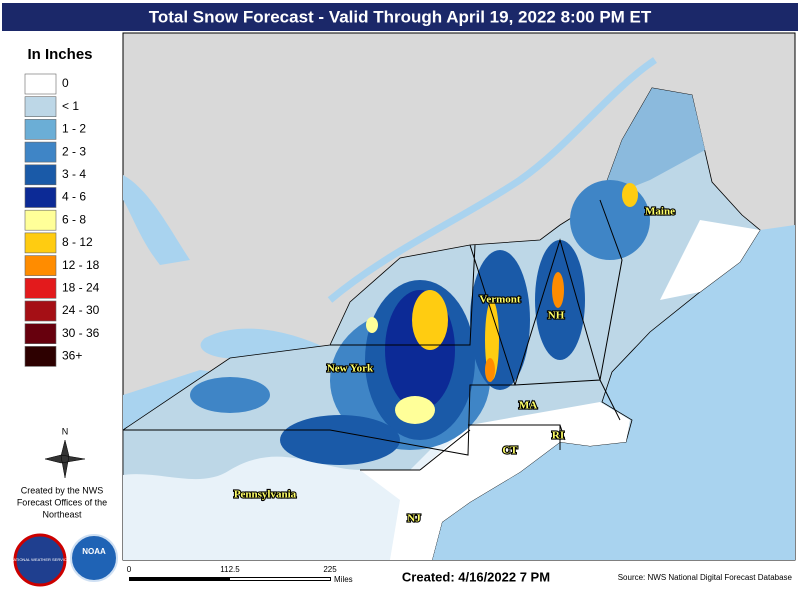  Describe the element at coordinates (94, 558) in the screenshot. I see `noaa-logo` at that location.